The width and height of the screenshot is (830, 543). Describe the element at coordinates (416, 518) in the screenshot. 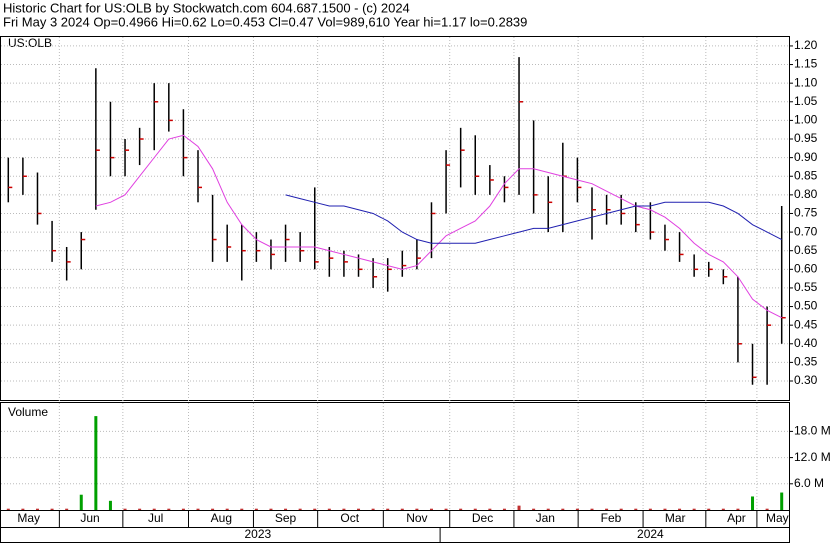

I see `x-tick-label: Nov` at that location.